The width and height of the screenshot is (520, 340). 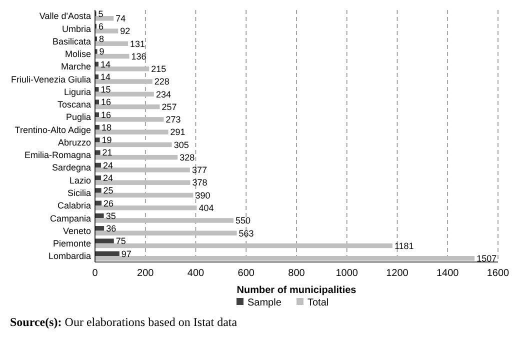 What do you see at coordinates (71, 167) in the screenshot?
I see `y-tick-label: Sardegna` at bounding box center [71, 167].